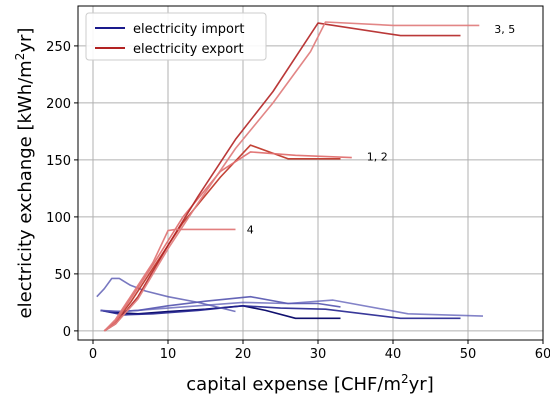 This screenshot has height=406, width=550. Describe the element at coordinates (377, 156) in the screenshot. I see `series-annotation: 1, 2` at that location.